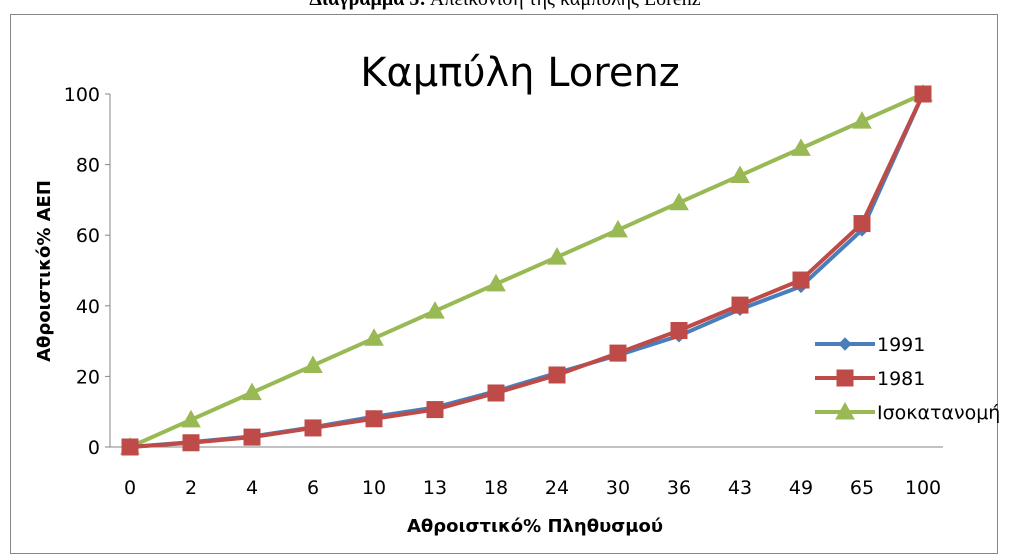 This screenshot has height=554, width=1010. I want to click on x-tick-label: 18, so click(496, 488).